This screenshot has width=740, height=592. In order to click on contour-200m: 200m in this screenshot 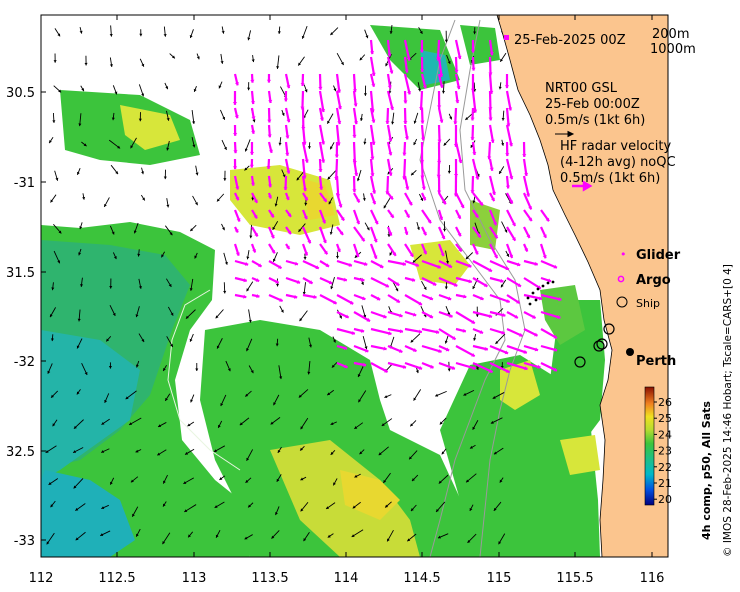, I will do `click(670, 34)`.